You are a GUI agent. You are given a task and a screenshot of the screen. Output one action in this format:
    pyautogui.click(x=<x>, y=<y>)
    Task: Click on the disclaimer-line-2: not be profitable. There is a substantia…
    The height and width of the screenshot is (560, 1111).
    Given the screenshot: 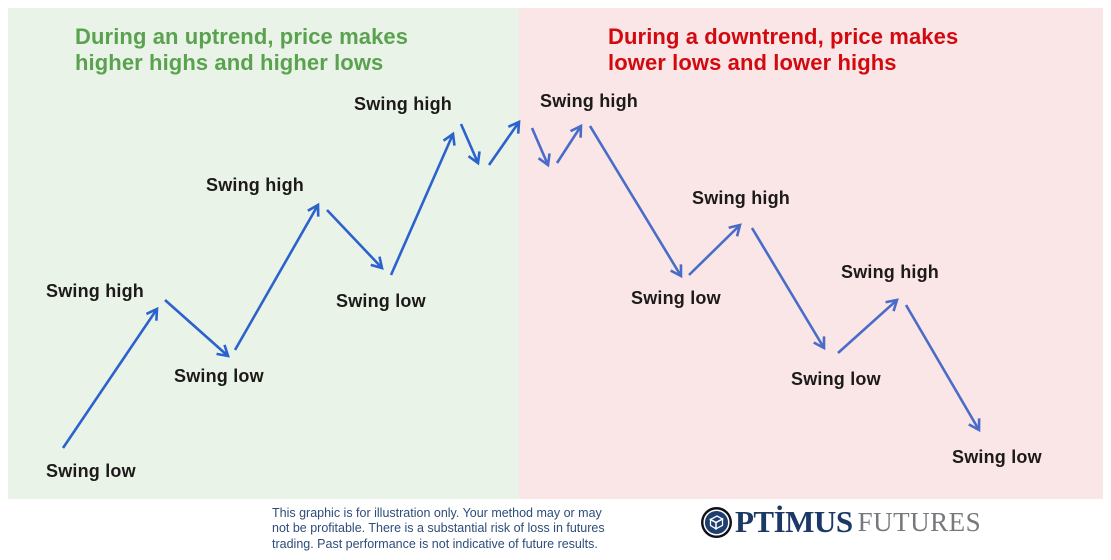 What is the action you would take?
    pyautogui.click(x=438, y=528)
    